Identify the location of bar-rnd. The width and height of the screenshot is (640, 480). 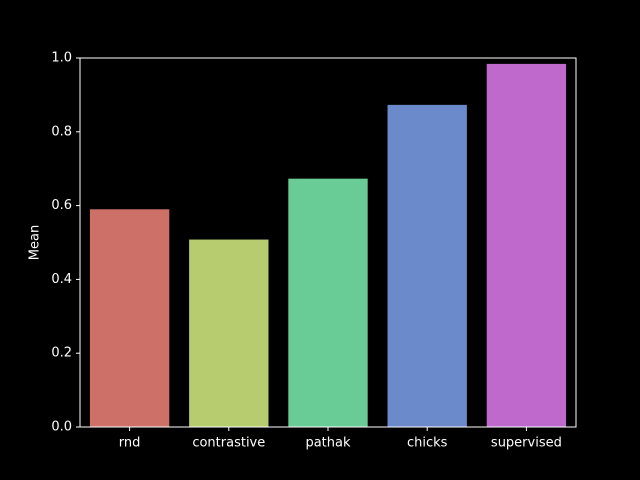
(129, 318).